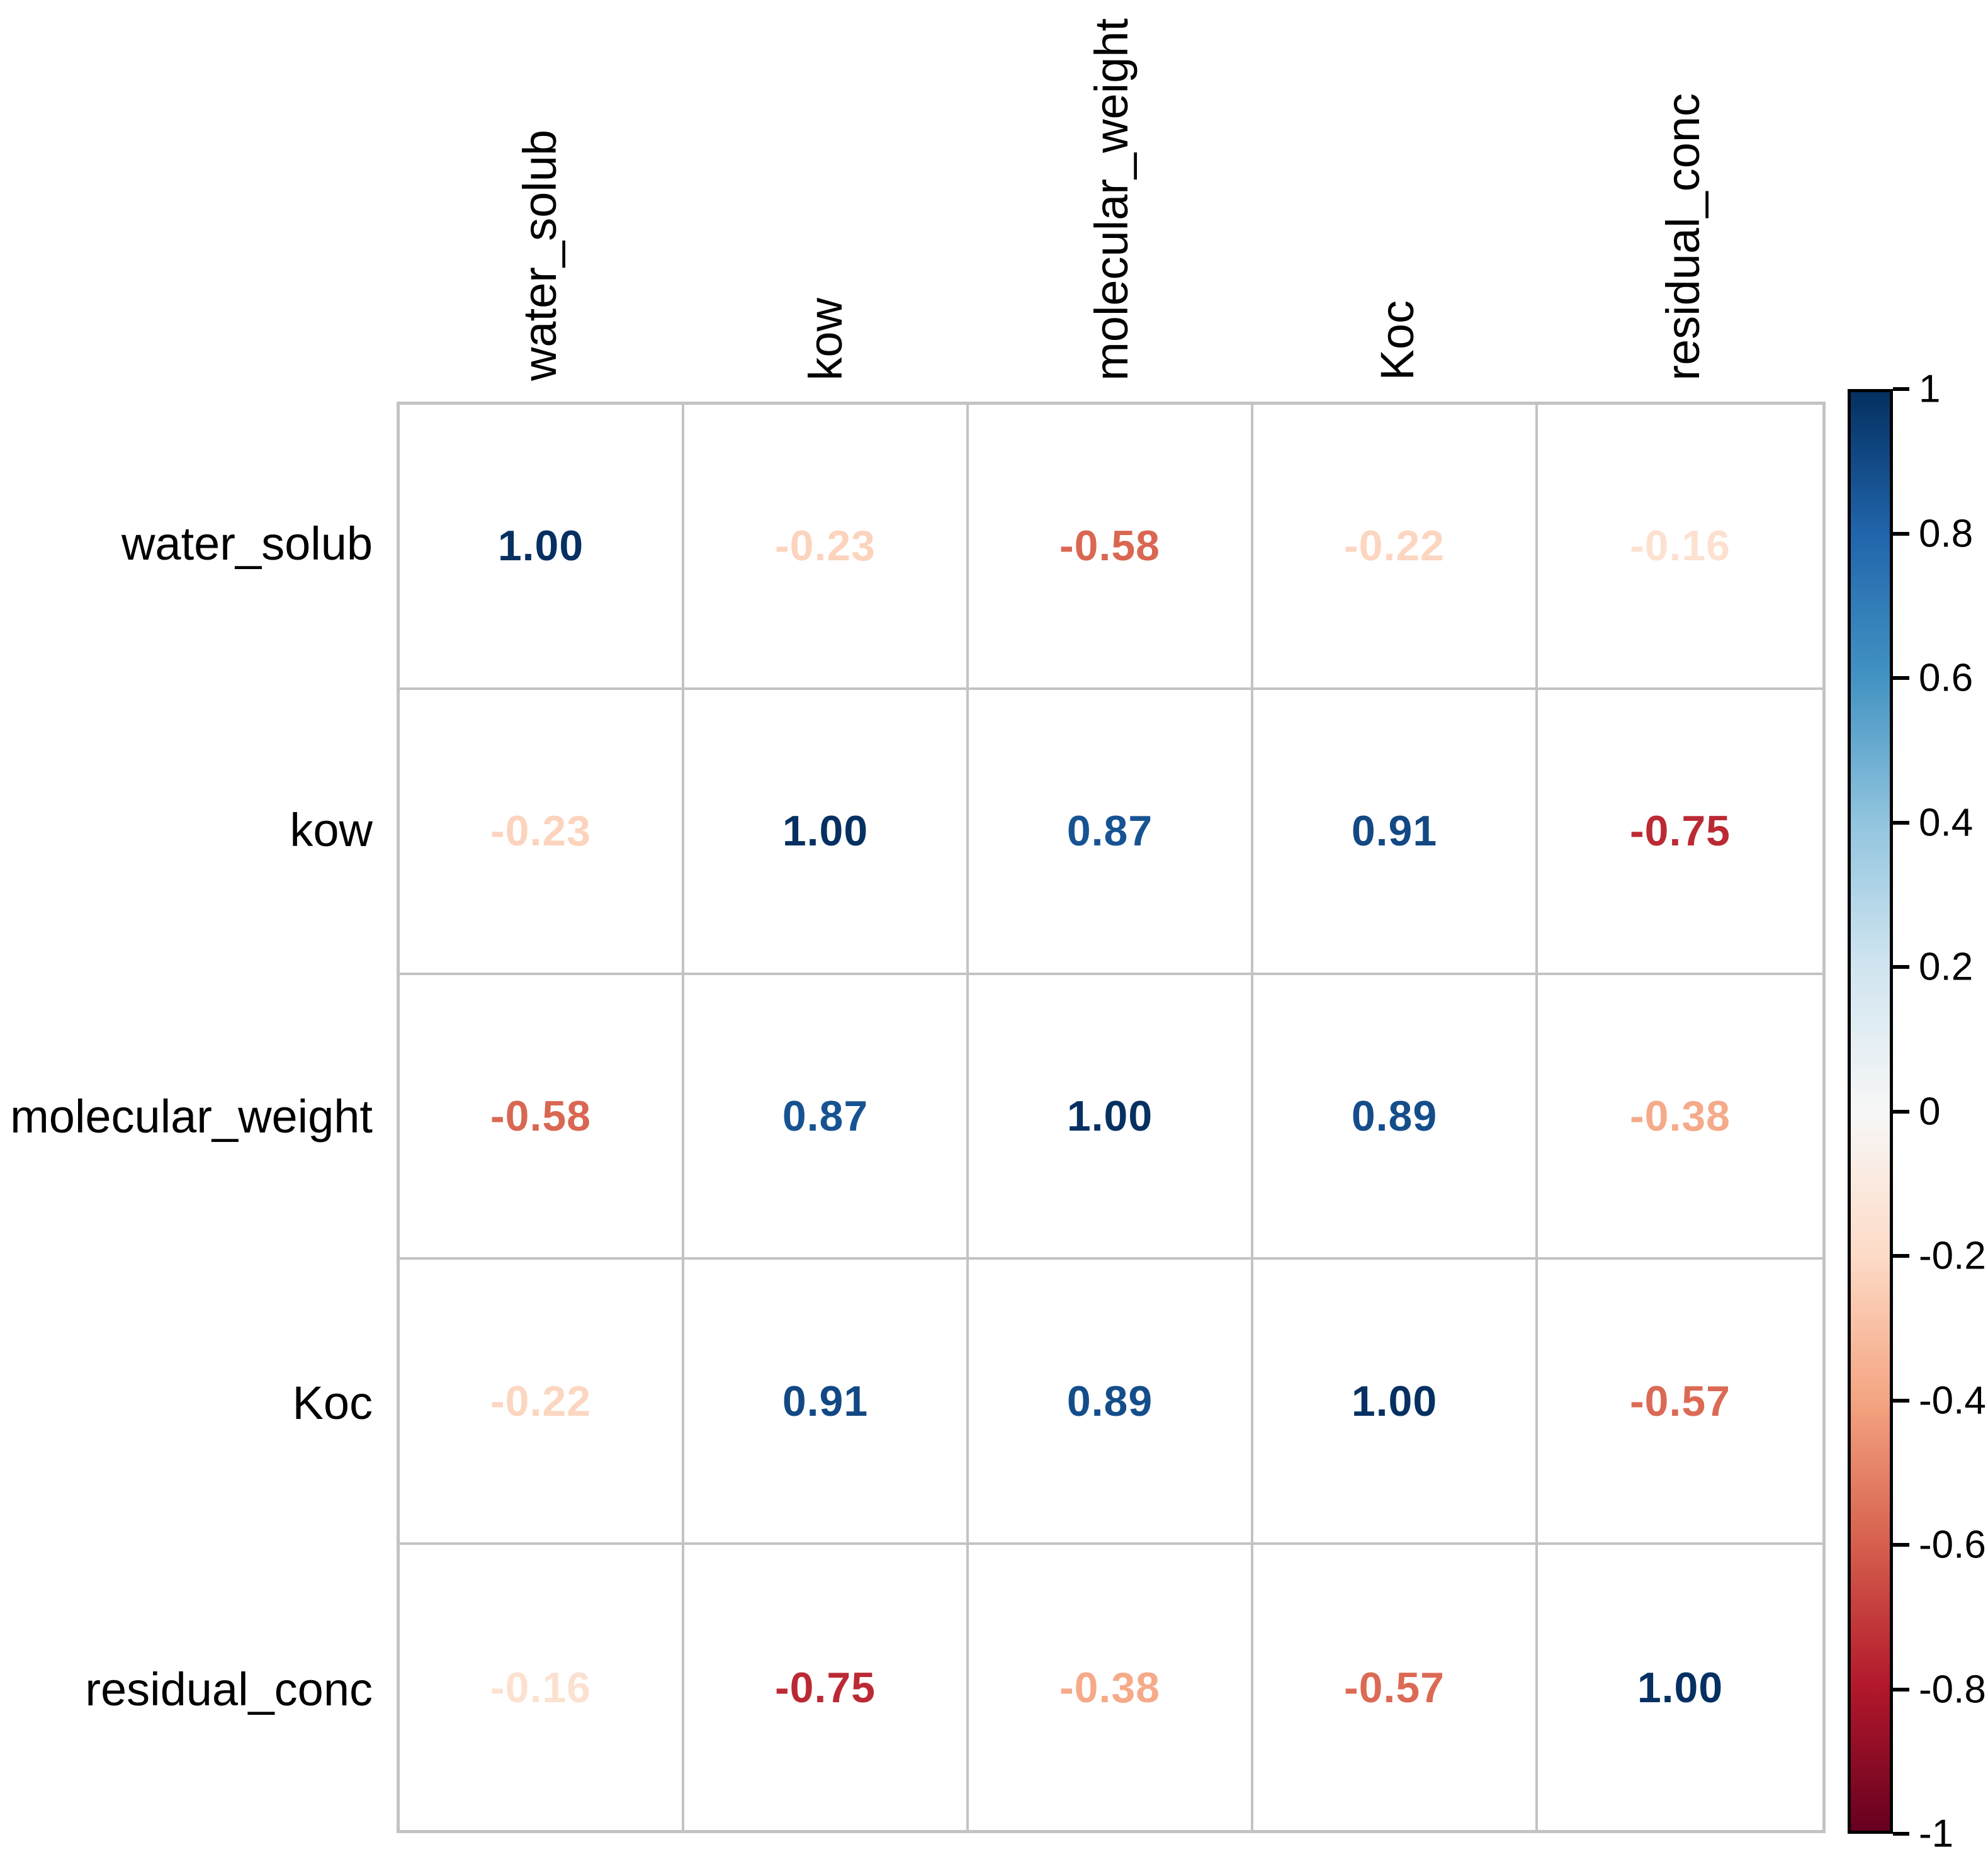 Image resolution: width=1988 pixels, height=1864 pixels. What do you see at coordinates (191, 1116) in the screenshot?
I see `row-label: molecular_weight` at bounding box center [191, 1116].